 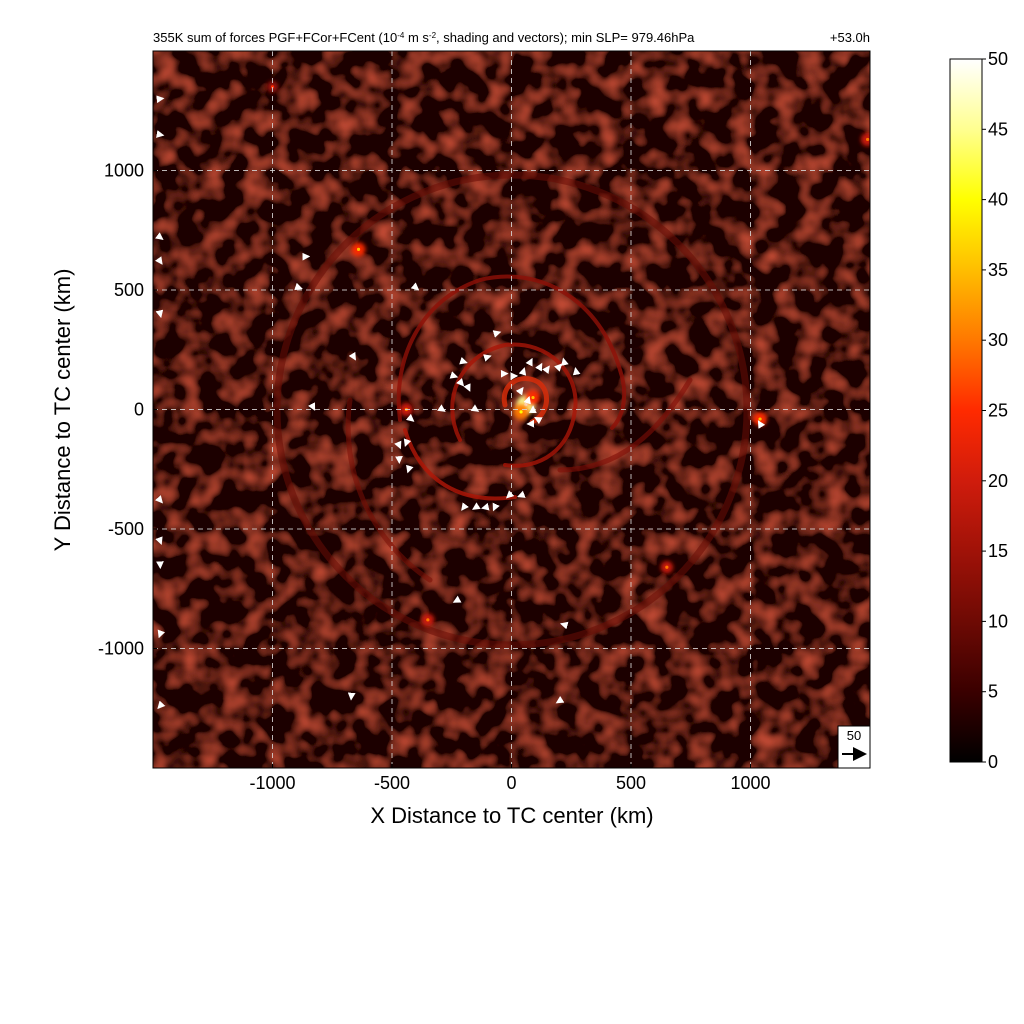 What do you see at coordinates (854, 735) in the screenshot?
I see `reference-vector-label: 50` at bounding box center [854, 735].